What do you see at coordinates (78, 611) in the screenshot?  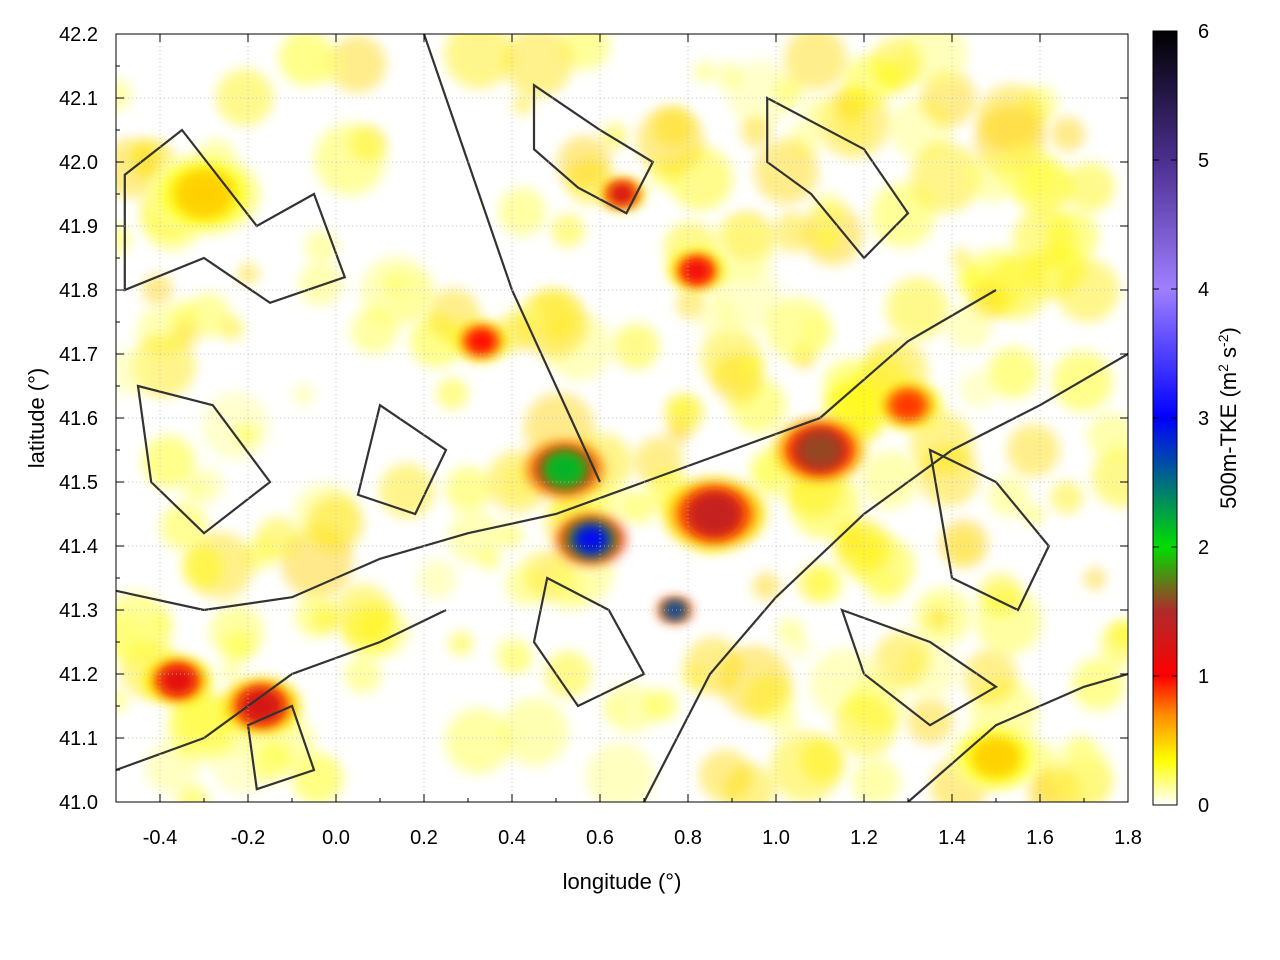 I see `y-tick-label: 41.3` at bounding box center [78, 611].